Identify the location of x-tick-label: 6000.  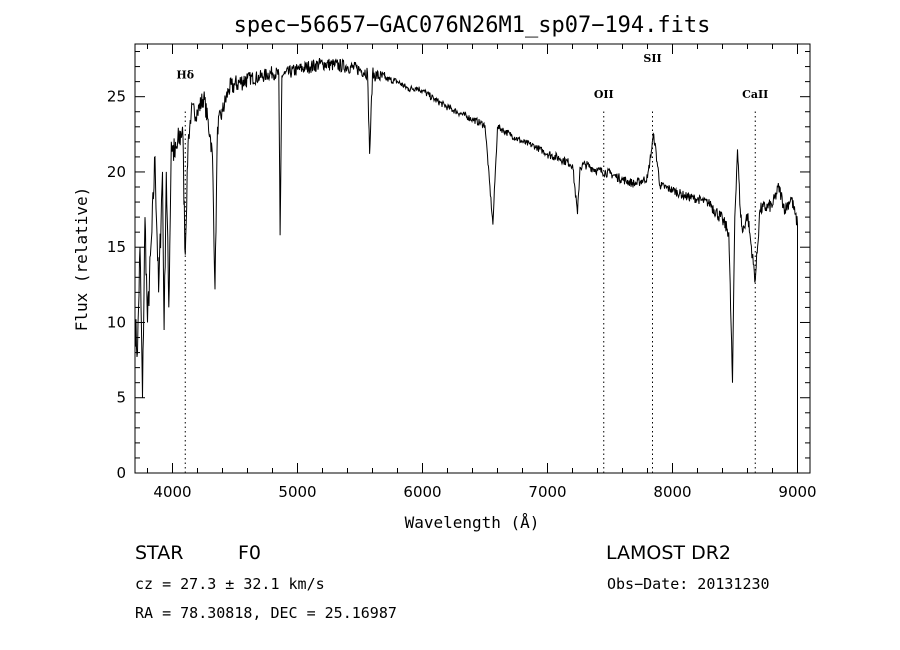
(422, 492).